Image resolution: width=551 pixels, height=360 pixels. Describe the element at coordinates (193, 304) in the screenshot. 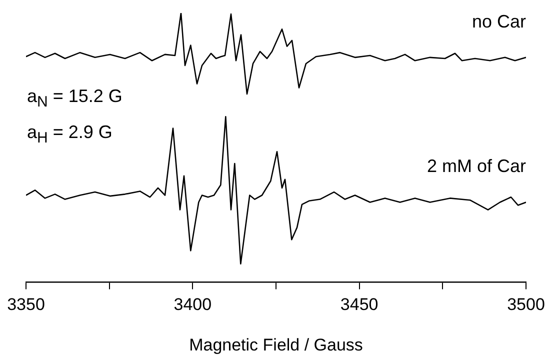

I see `x-tick-label: 3400` at that location.